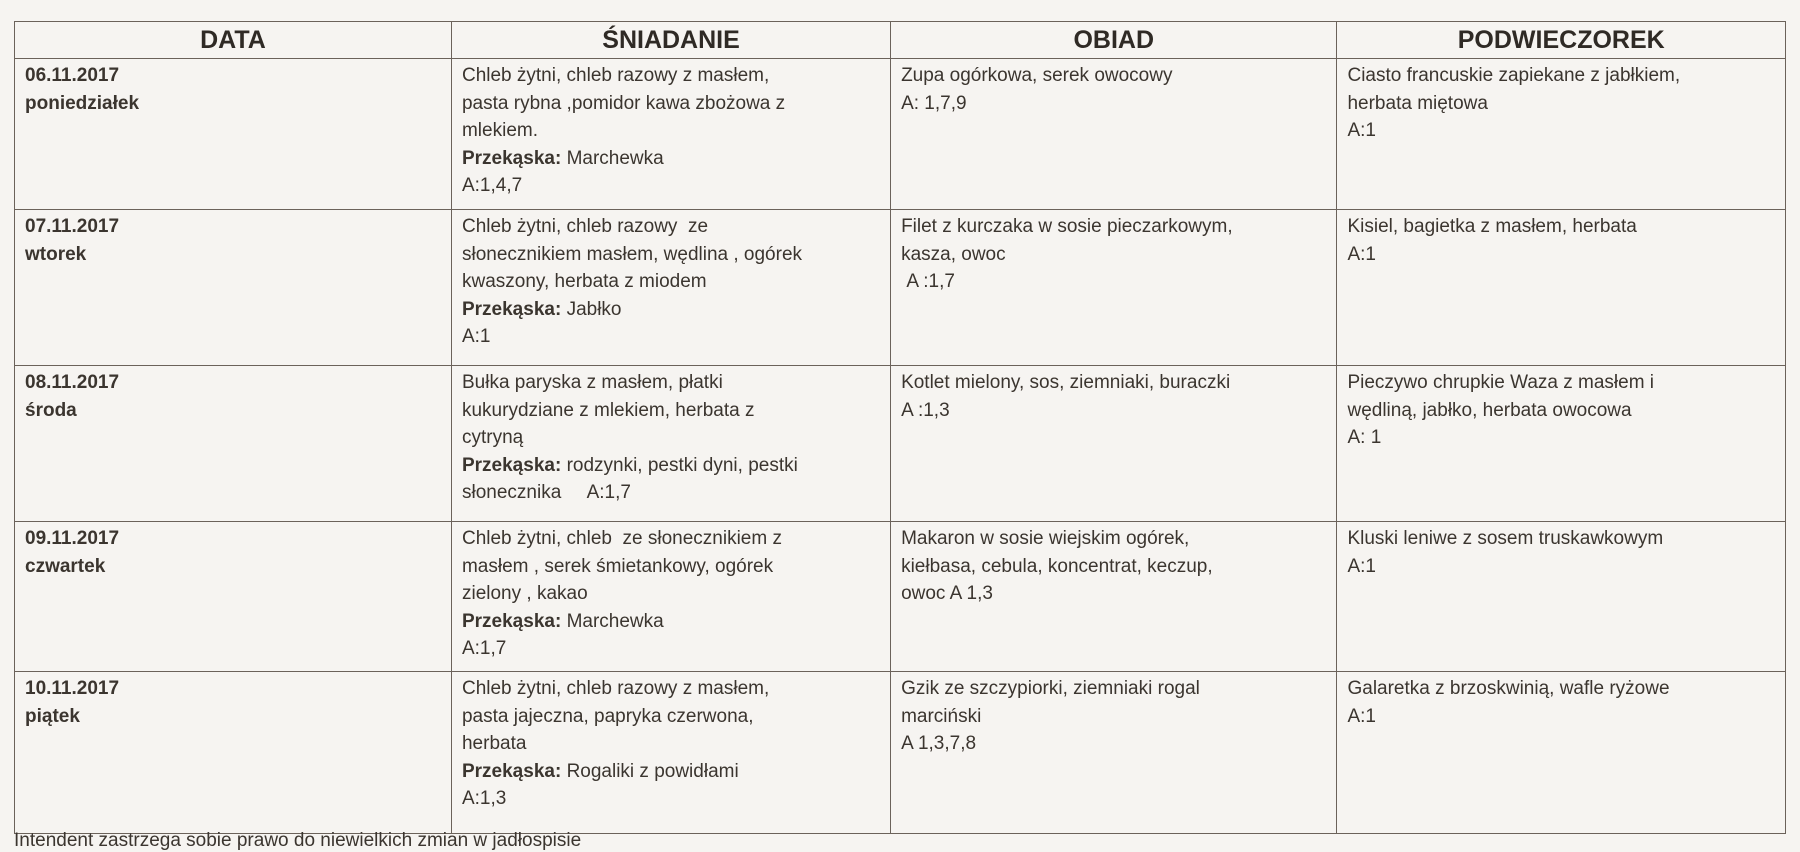 This screenshot has width=1800, height=852. What do you see at coordinates (233, 596) in the screenshot?
I see `date-cell: 09.11.2017 czwartek` at bounding box center [233, 596].